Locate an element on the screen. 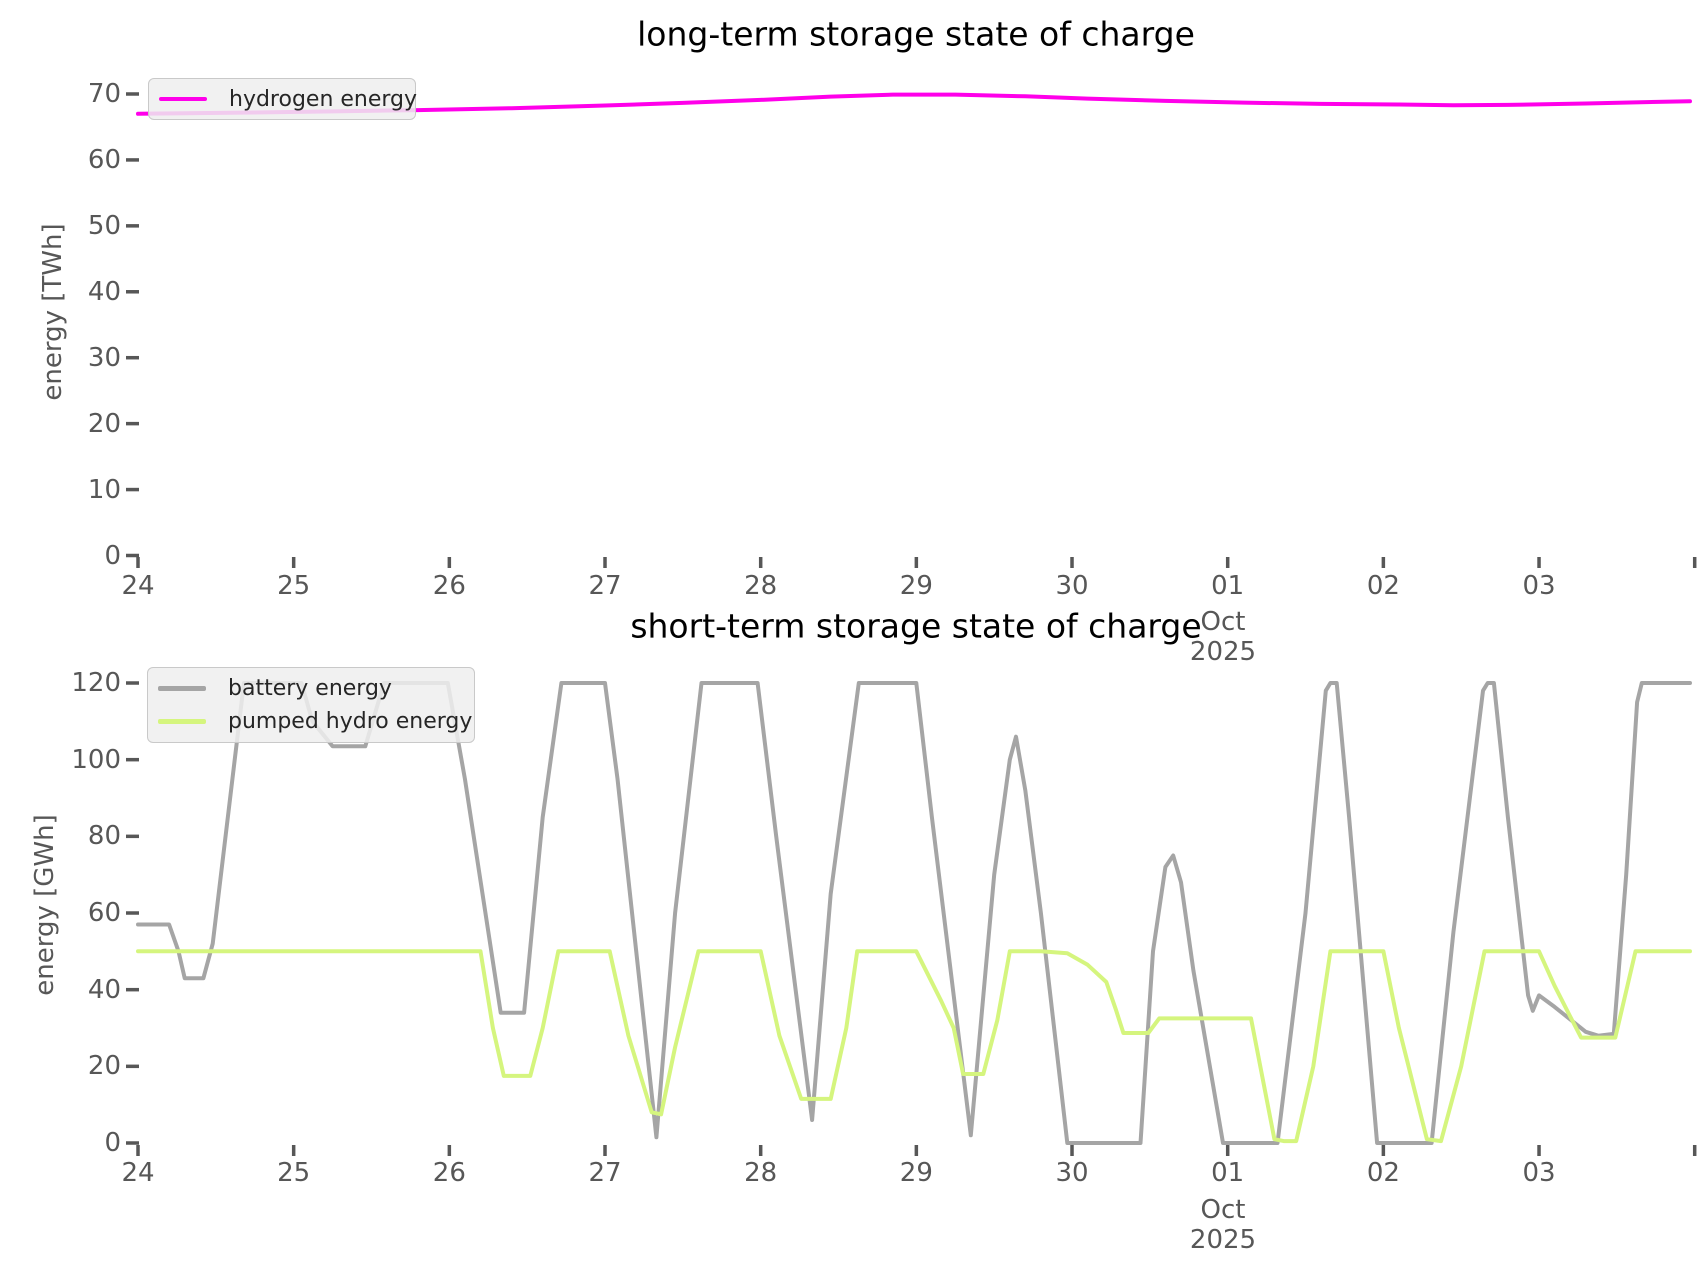 Image resolution: width=1706 pixels, height=1277 pixels. bottom-xaxis-year-annotation: 2025 is located at coordinates (1223, 1240).